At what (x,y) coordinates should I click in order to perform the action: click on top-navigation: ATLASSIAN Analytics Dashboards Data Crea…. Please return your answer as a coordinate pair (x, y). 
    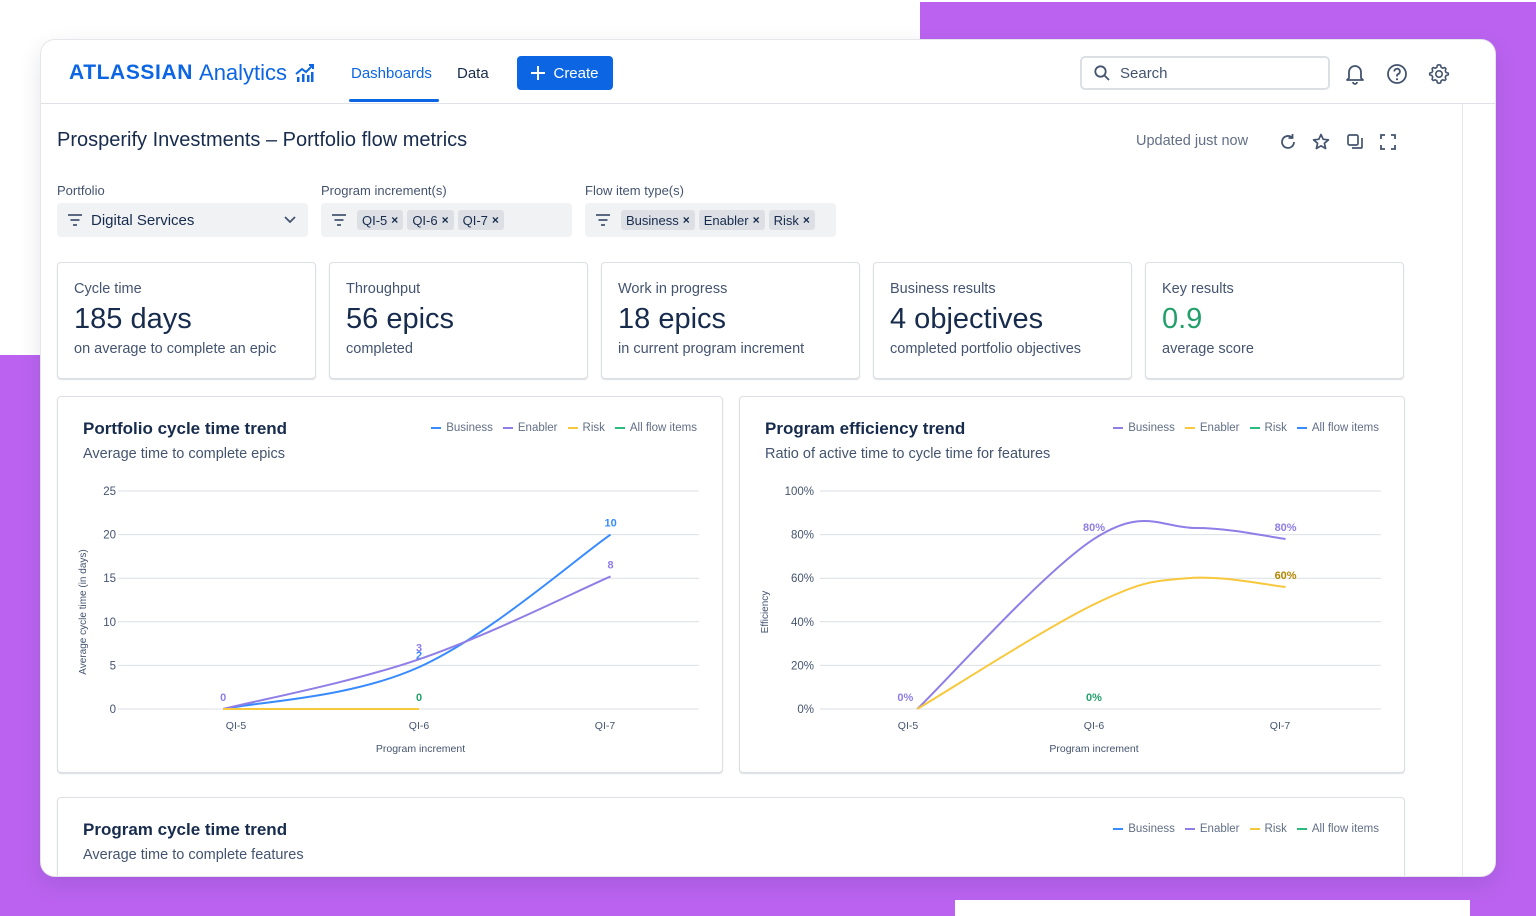
    Looking at the image, I should click on (768, 72).